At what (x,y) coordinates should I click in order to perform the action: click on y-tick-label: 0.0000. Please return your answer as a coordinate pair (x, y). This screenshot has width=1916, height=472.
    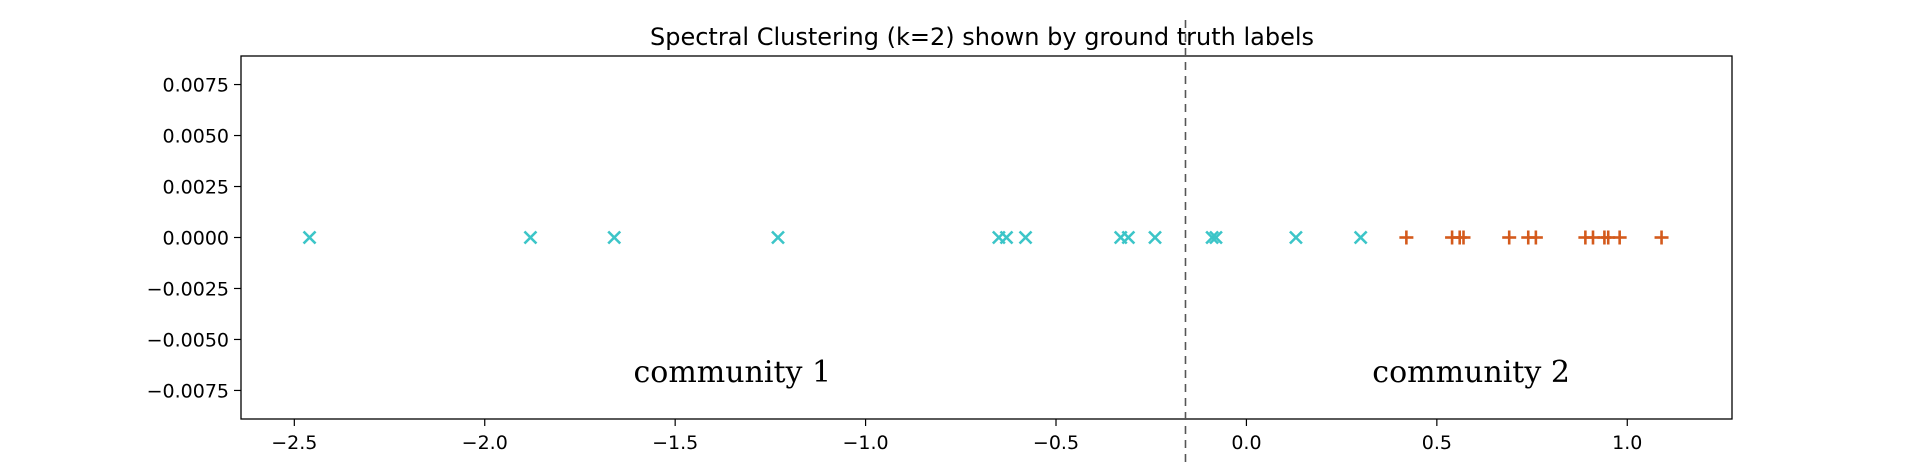
    Looking at the image, I should click on (196, 239).